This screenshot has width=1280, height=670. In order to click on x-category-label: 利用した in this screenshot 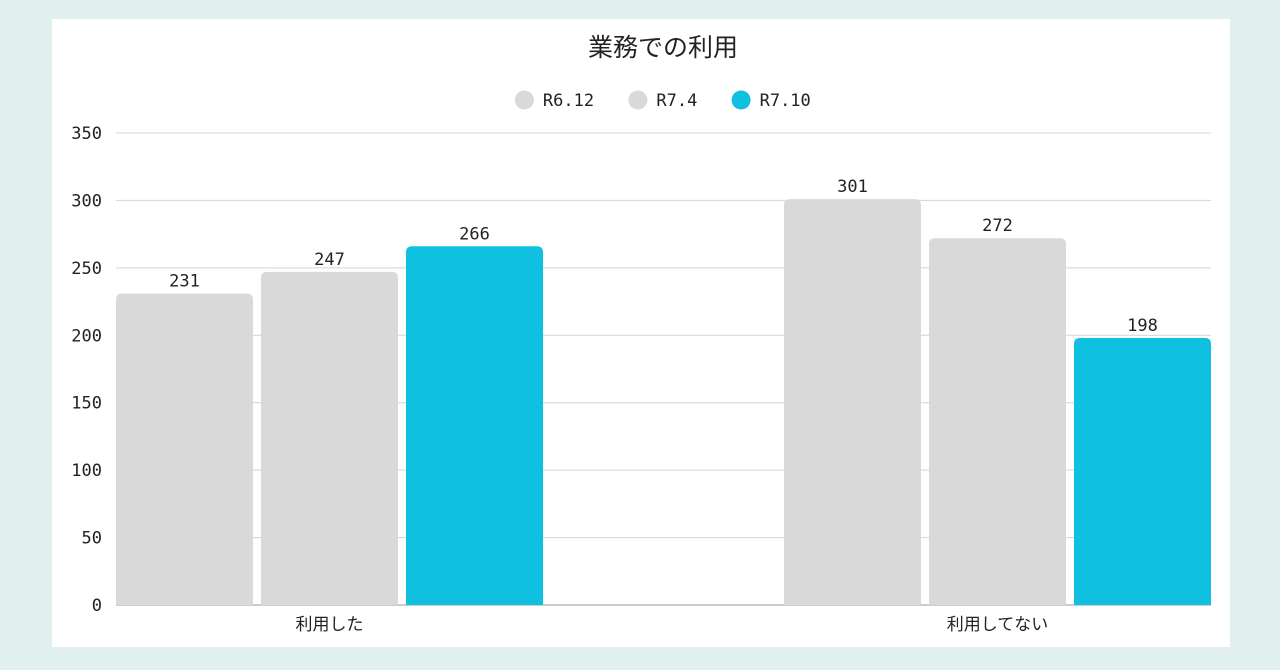, I will do `click(330, 625)`.